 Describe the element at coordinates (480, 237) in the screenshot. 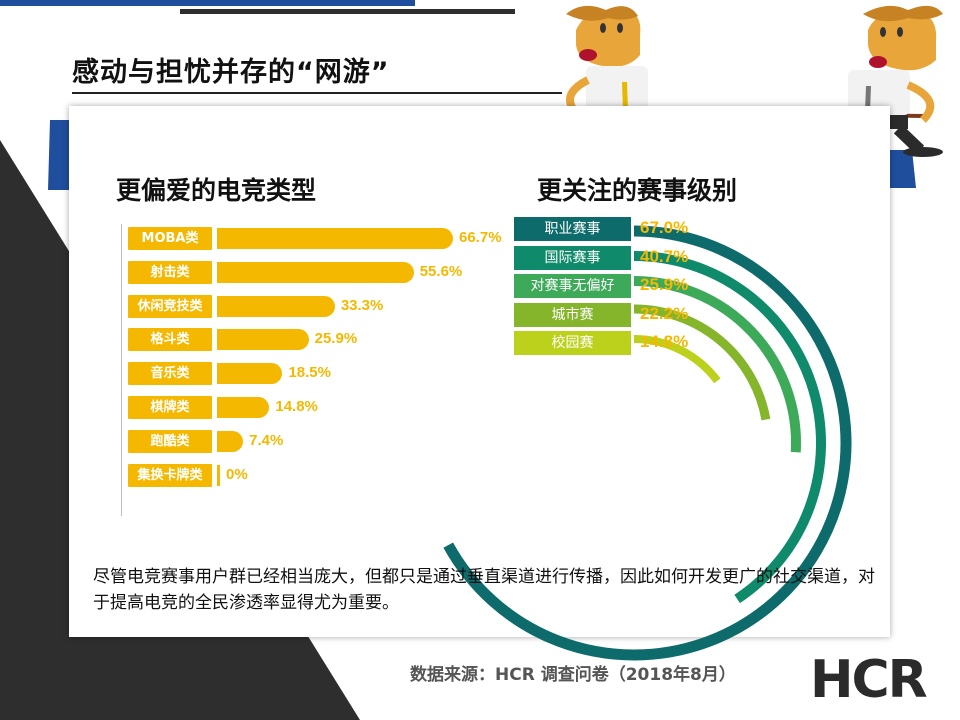

I see `bar-value-label: 66.7%` at that location.